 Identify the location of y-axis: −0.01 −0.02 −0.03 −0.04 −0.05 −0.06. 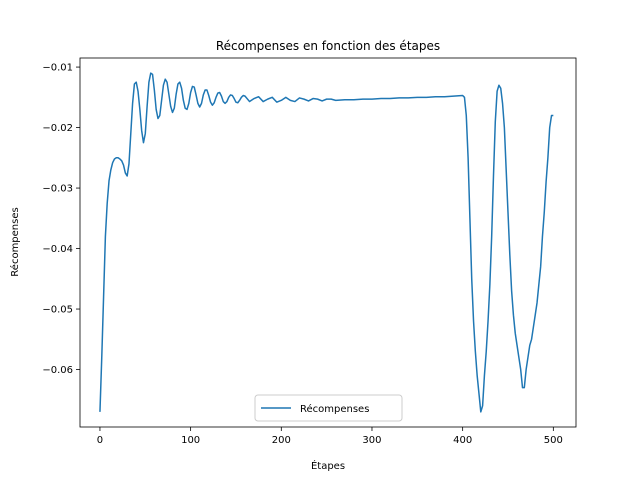
(61, 219).